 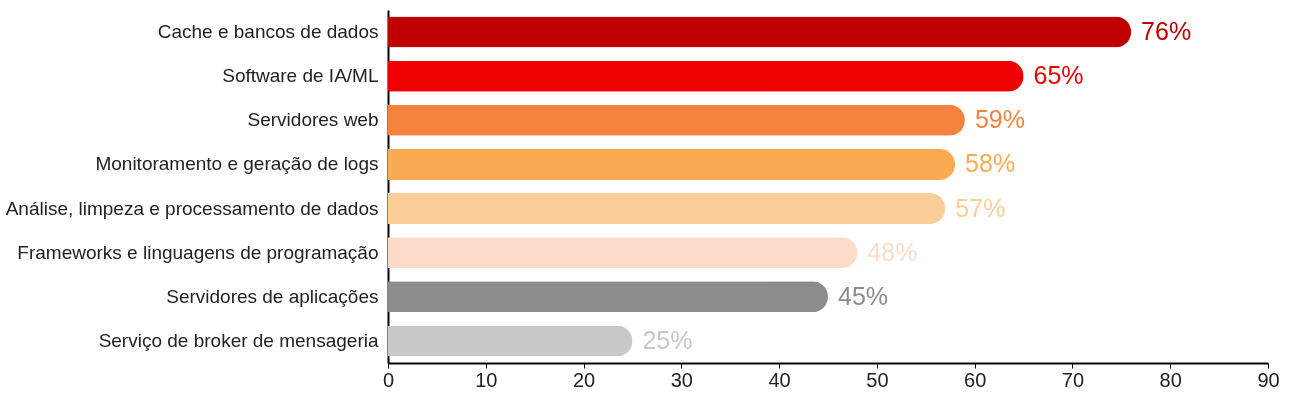 What do you see at coordinates (388, 379) in the screenshot?
I see `x-tick-label: 0` at bounding box center [388, 379].